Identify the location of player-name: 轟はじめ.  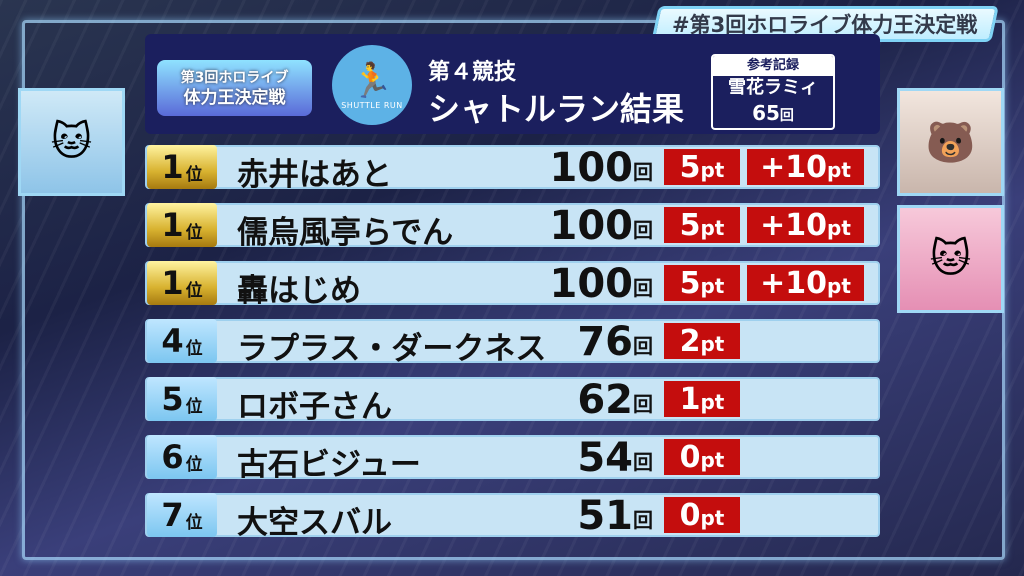
(299, 291).